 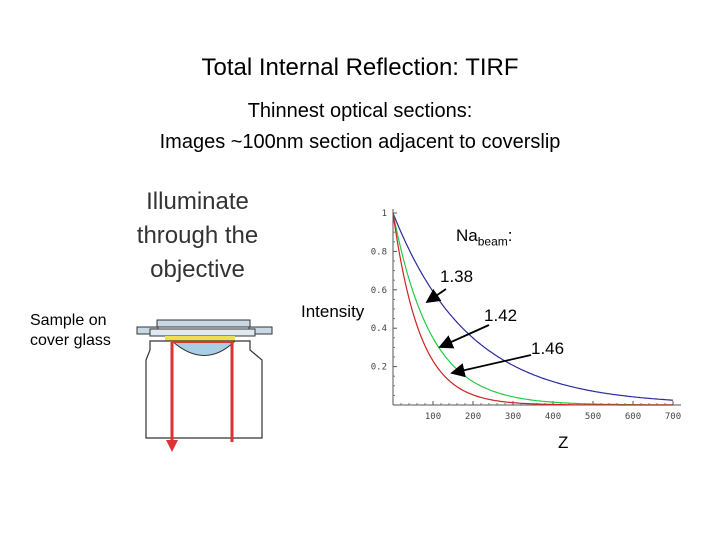 What do you see at coordinates (68, 320) in the screenshot?
I see `sample-line-1: Sample on` at bounding box center [68, 320].